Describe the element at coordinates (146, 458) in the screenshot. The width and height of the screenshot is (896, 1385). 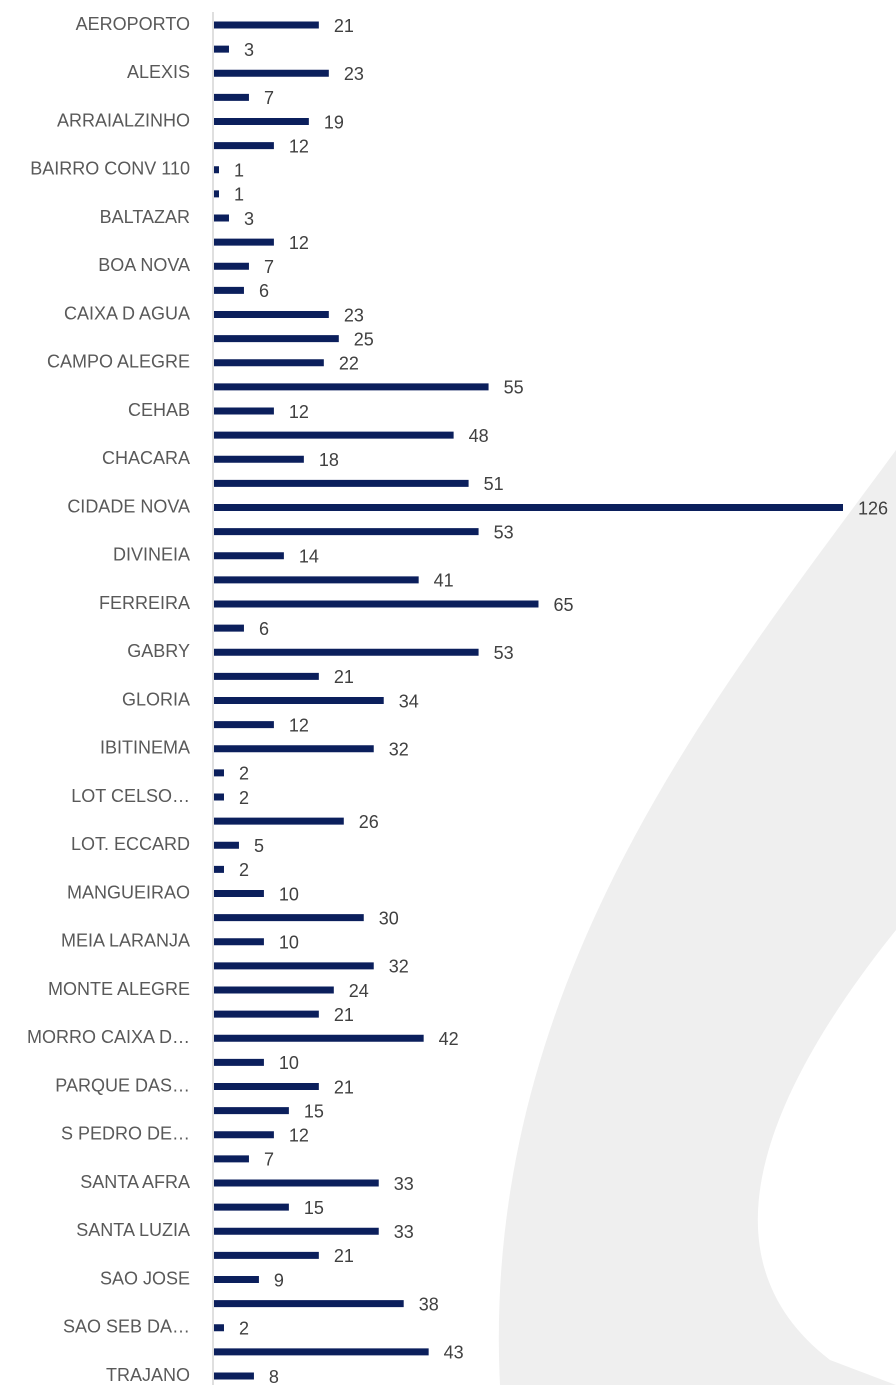
I see `category-label: CHACARA` at that location.